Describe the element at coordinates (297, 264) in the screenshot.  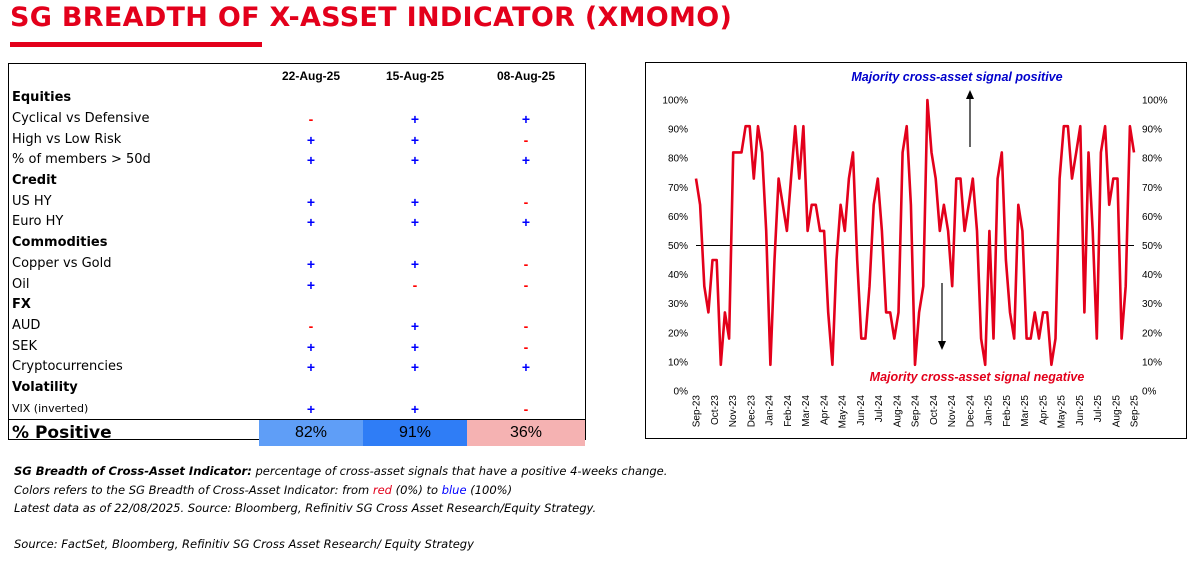
I see `table-row: Copper vs Gold + + -` at that location.